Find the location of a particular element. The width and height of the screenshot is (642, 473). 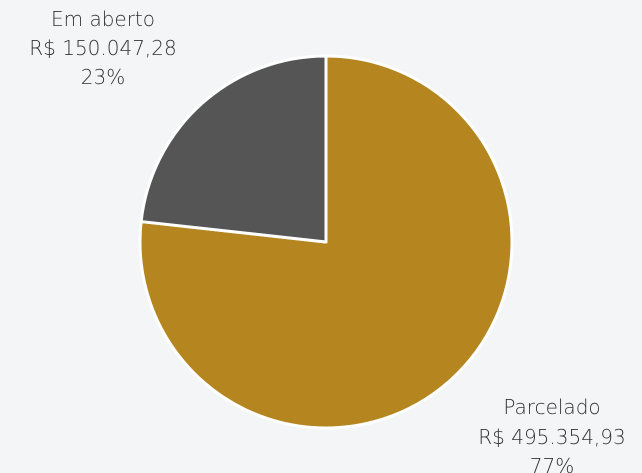

slice-label-em-aberto-name: Em aberto is located at coordinates (103, 19).